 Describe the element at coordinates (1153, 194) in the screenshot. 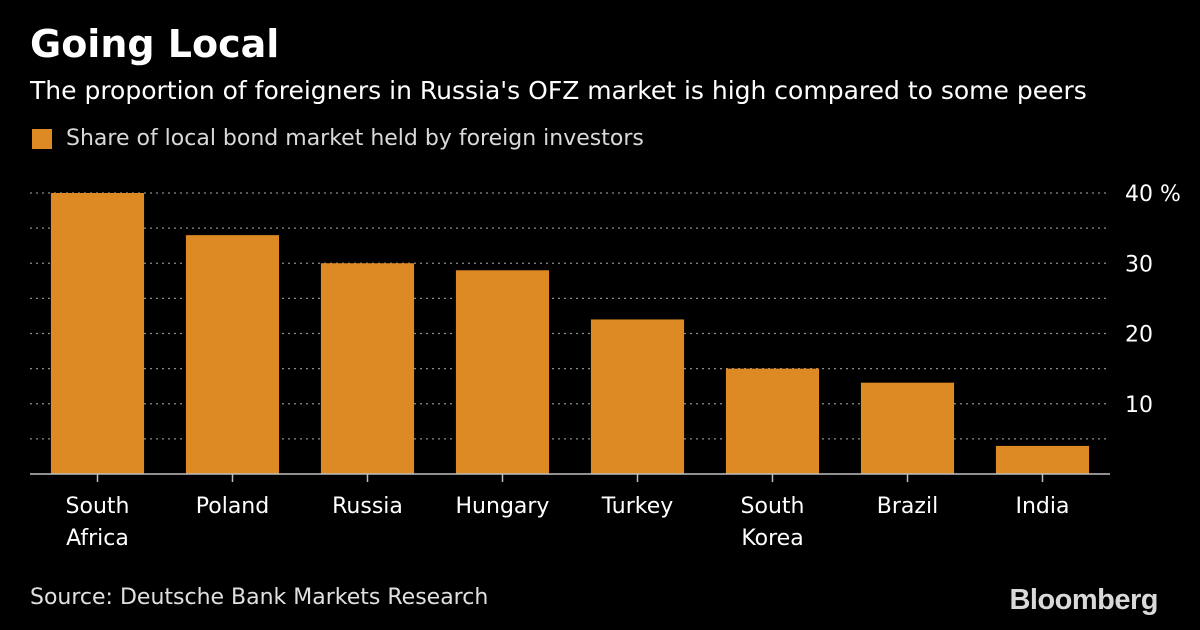

I see `y-tick-label: 40 %` at that location.